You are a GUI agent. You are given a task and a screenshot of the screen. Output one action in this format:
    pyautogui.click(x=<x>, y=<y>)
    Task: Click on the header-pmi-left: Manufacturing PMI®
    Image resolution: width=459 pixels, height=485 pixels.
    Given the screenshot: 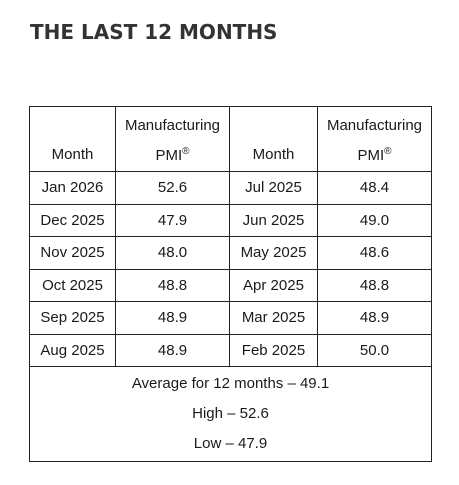 What is the action you would take?
    pyautogui.click(x=172, y=139)
    